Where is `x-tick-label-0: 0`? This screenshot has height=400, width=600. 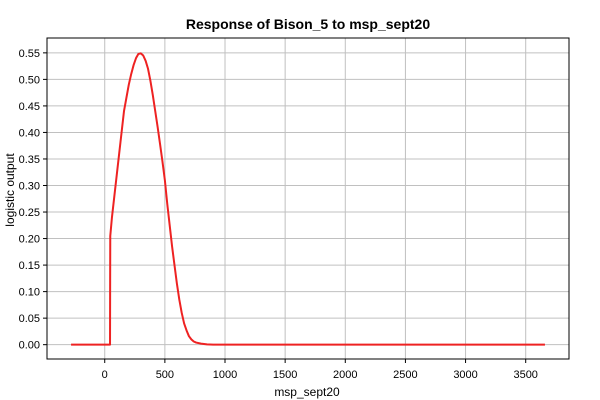 x-tick-label-0: 0 is located at coordinates (105, 375).